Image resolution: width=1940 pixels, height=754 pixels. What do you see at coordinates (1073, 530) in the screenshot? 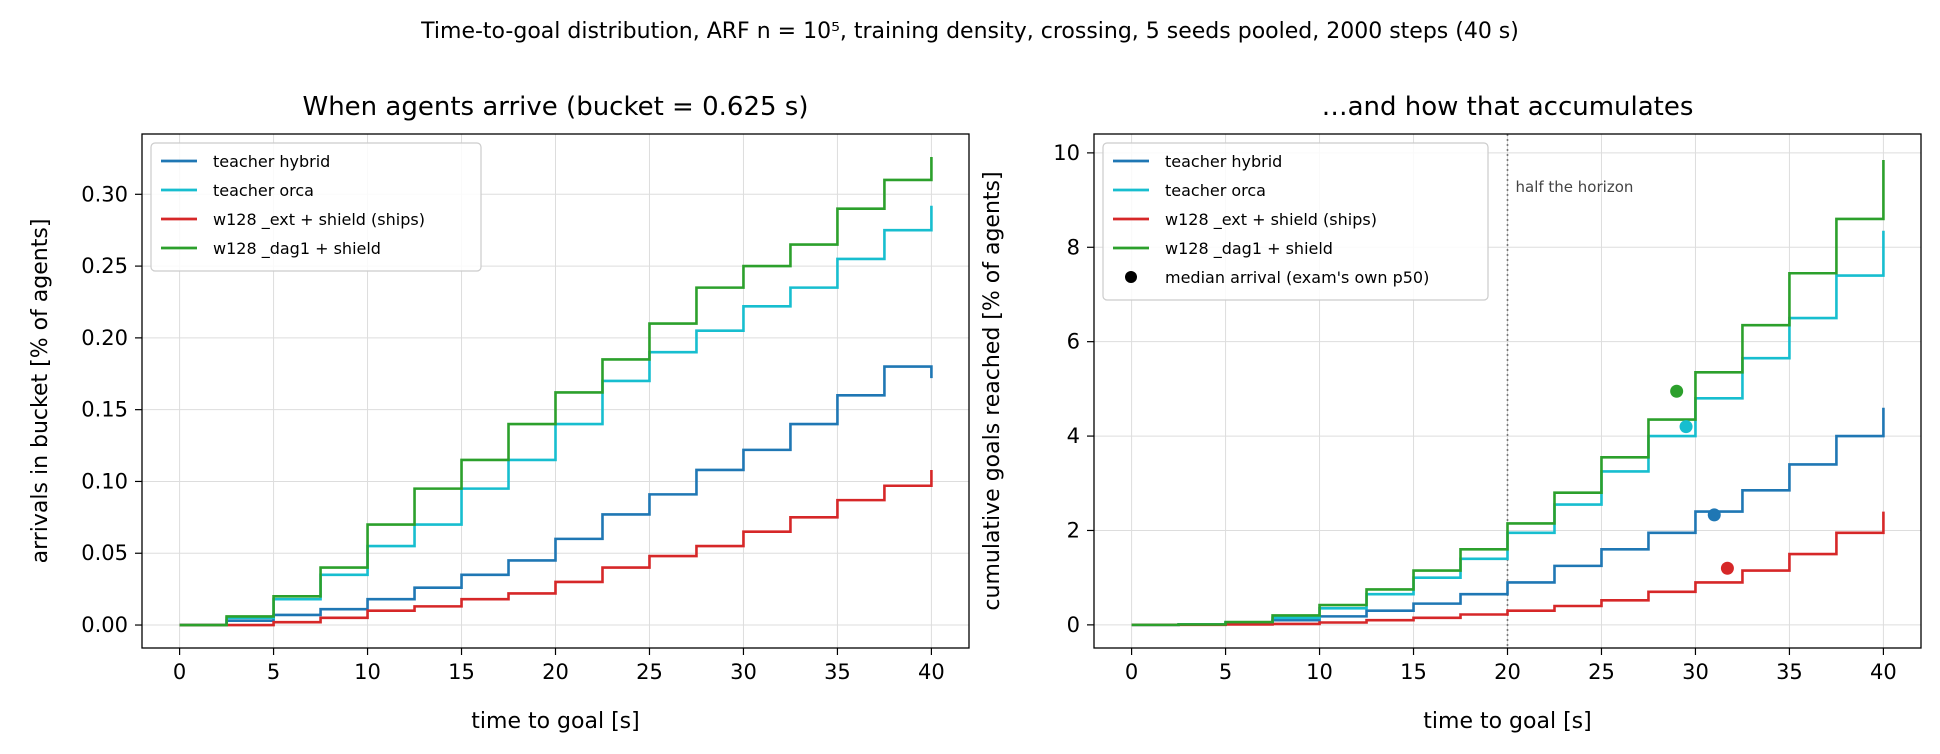
I see `y-tick-label: 2` at bounding box center [1073, 530].